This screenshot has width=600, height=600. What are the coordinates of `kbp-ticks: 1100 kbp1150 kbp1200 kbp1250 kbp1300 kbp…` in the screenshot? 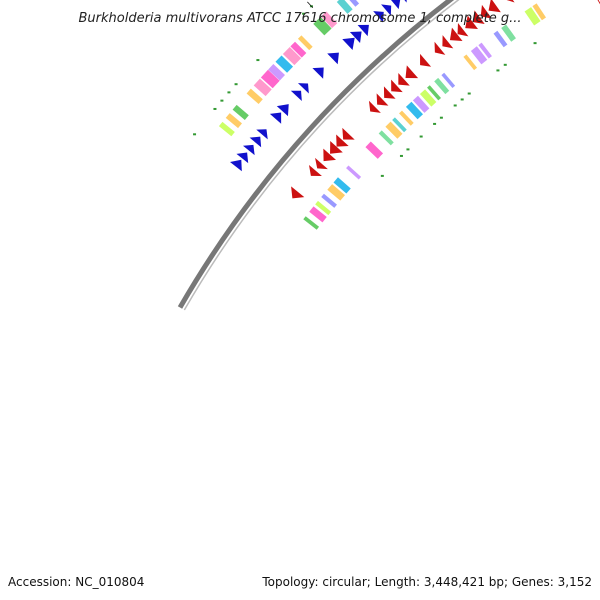 It's located at (310, 4).